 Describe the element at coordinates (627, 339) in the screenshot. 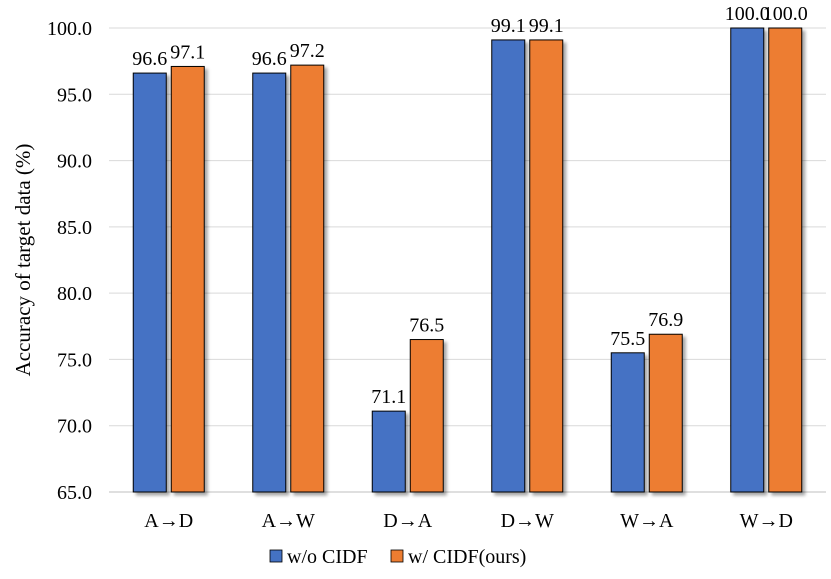

I see `data-label: 75.5` at that location.